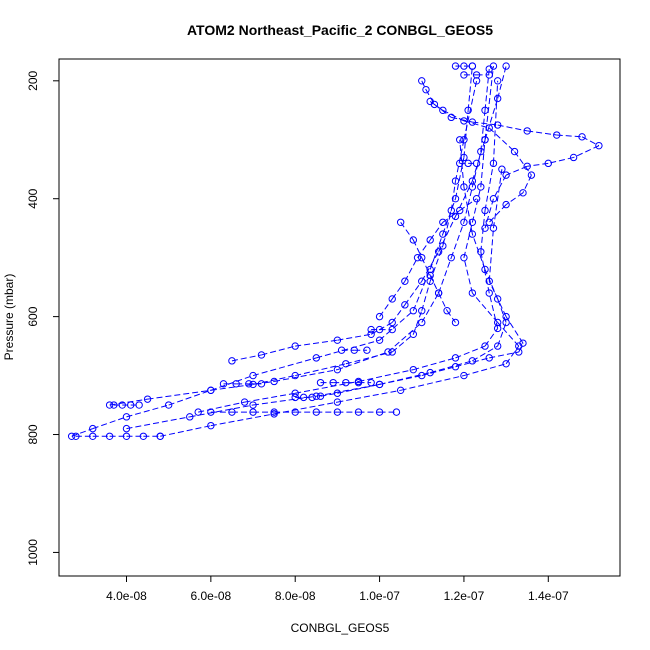 The height and width of the screenshot is (650, 650). Describe the element at coordinates (295, 596) in the screenshot. I see `x-tick-label: 8.0e-08` at that location.